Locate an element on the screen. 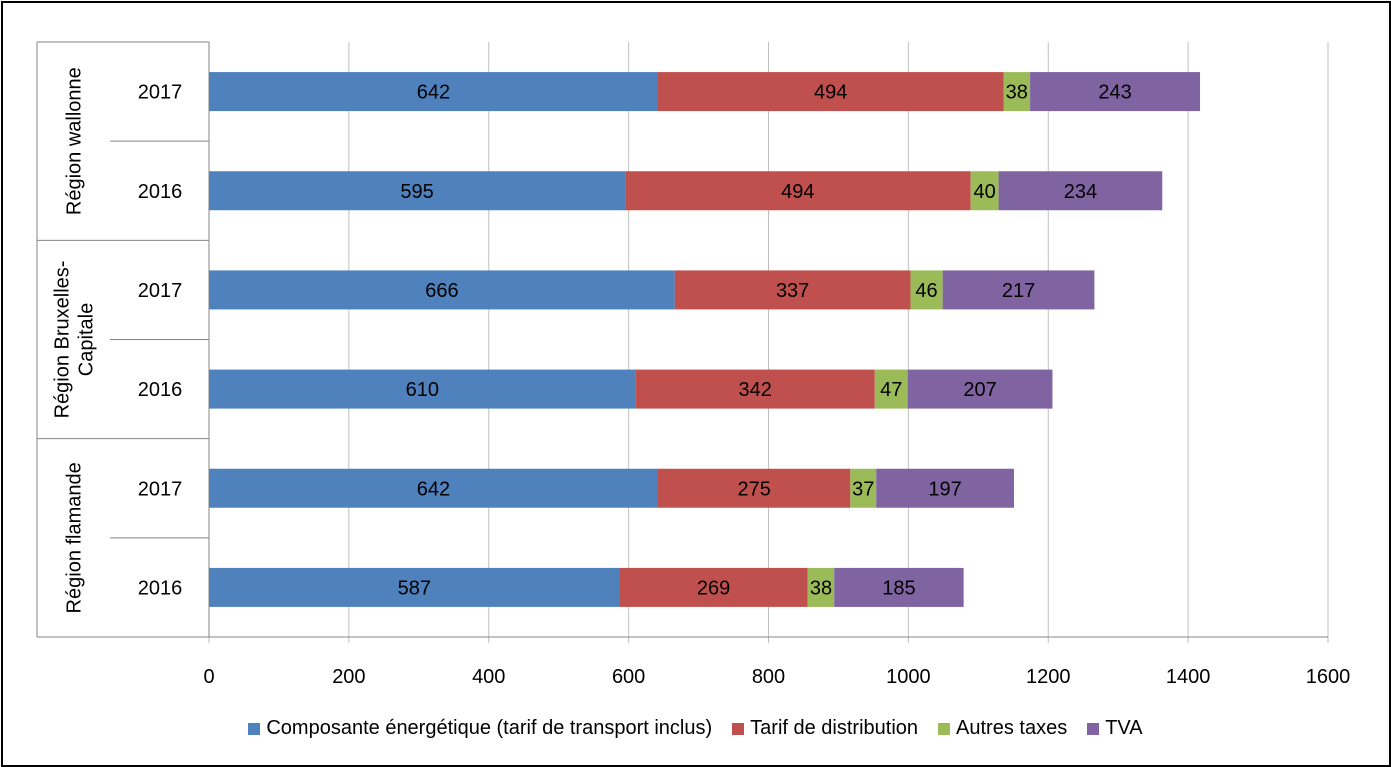 The image size is (1391, 767). x-tick-label: 600 is located at coordinates (628, 677).